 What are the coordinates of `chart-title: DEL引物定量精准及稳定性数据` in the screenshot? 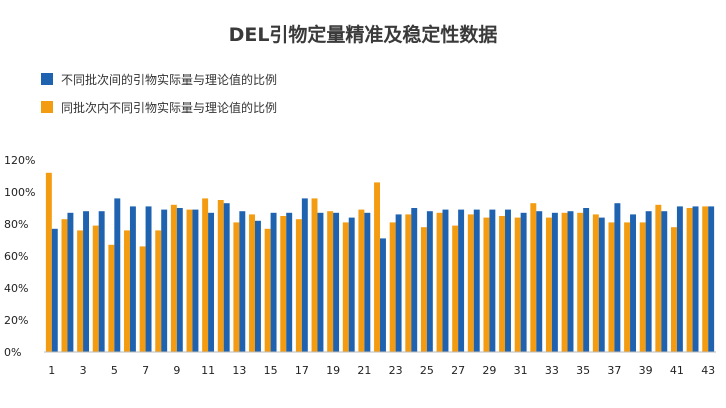 It's located at (363, 35).